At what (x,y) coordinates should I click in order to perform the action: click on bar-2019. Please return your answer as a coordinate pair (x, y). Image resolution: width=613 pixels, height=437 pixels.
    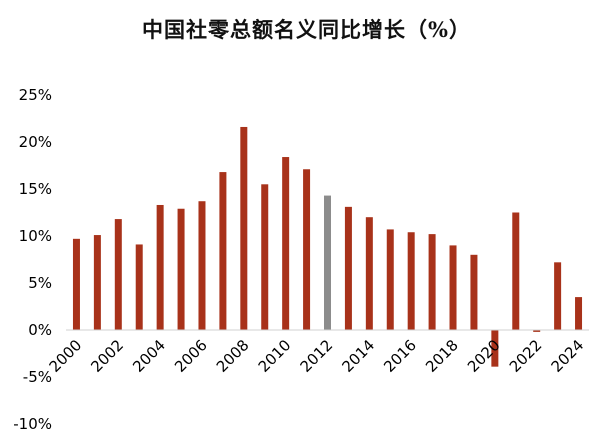
    Looking at the image, I should click on (474, 292).